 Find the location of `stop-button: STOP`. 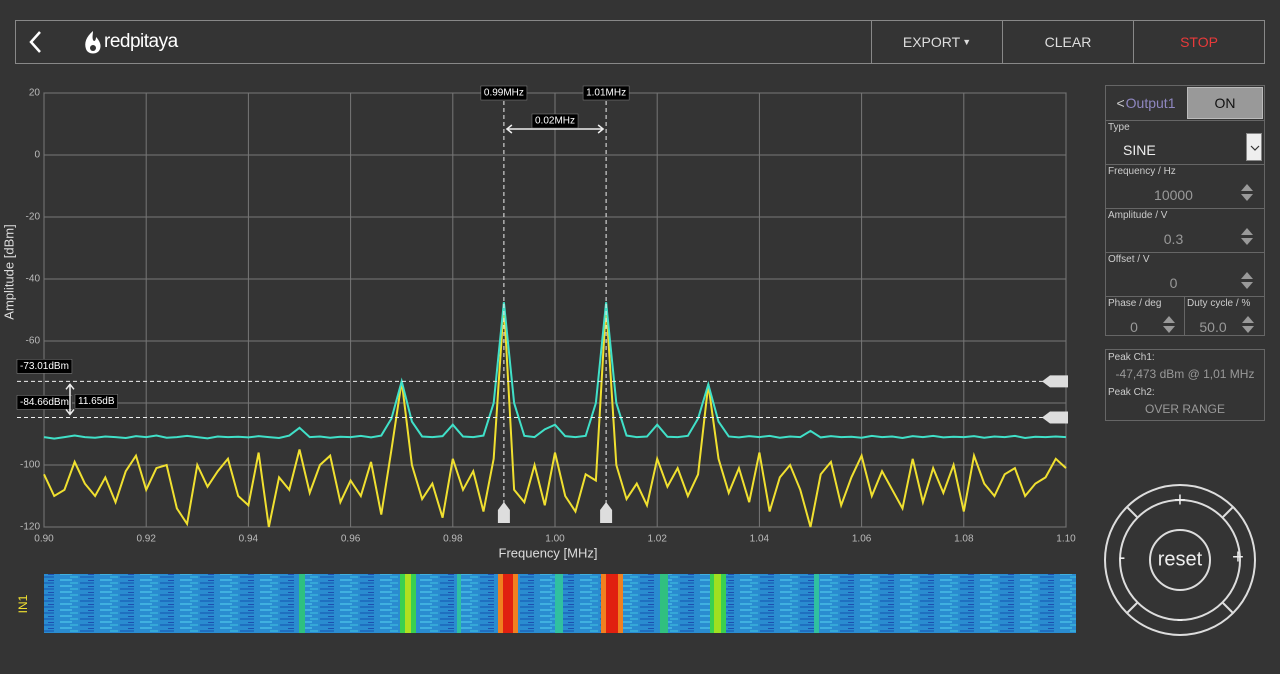

stop-button: STOP is located at coordinates (1198, 42).